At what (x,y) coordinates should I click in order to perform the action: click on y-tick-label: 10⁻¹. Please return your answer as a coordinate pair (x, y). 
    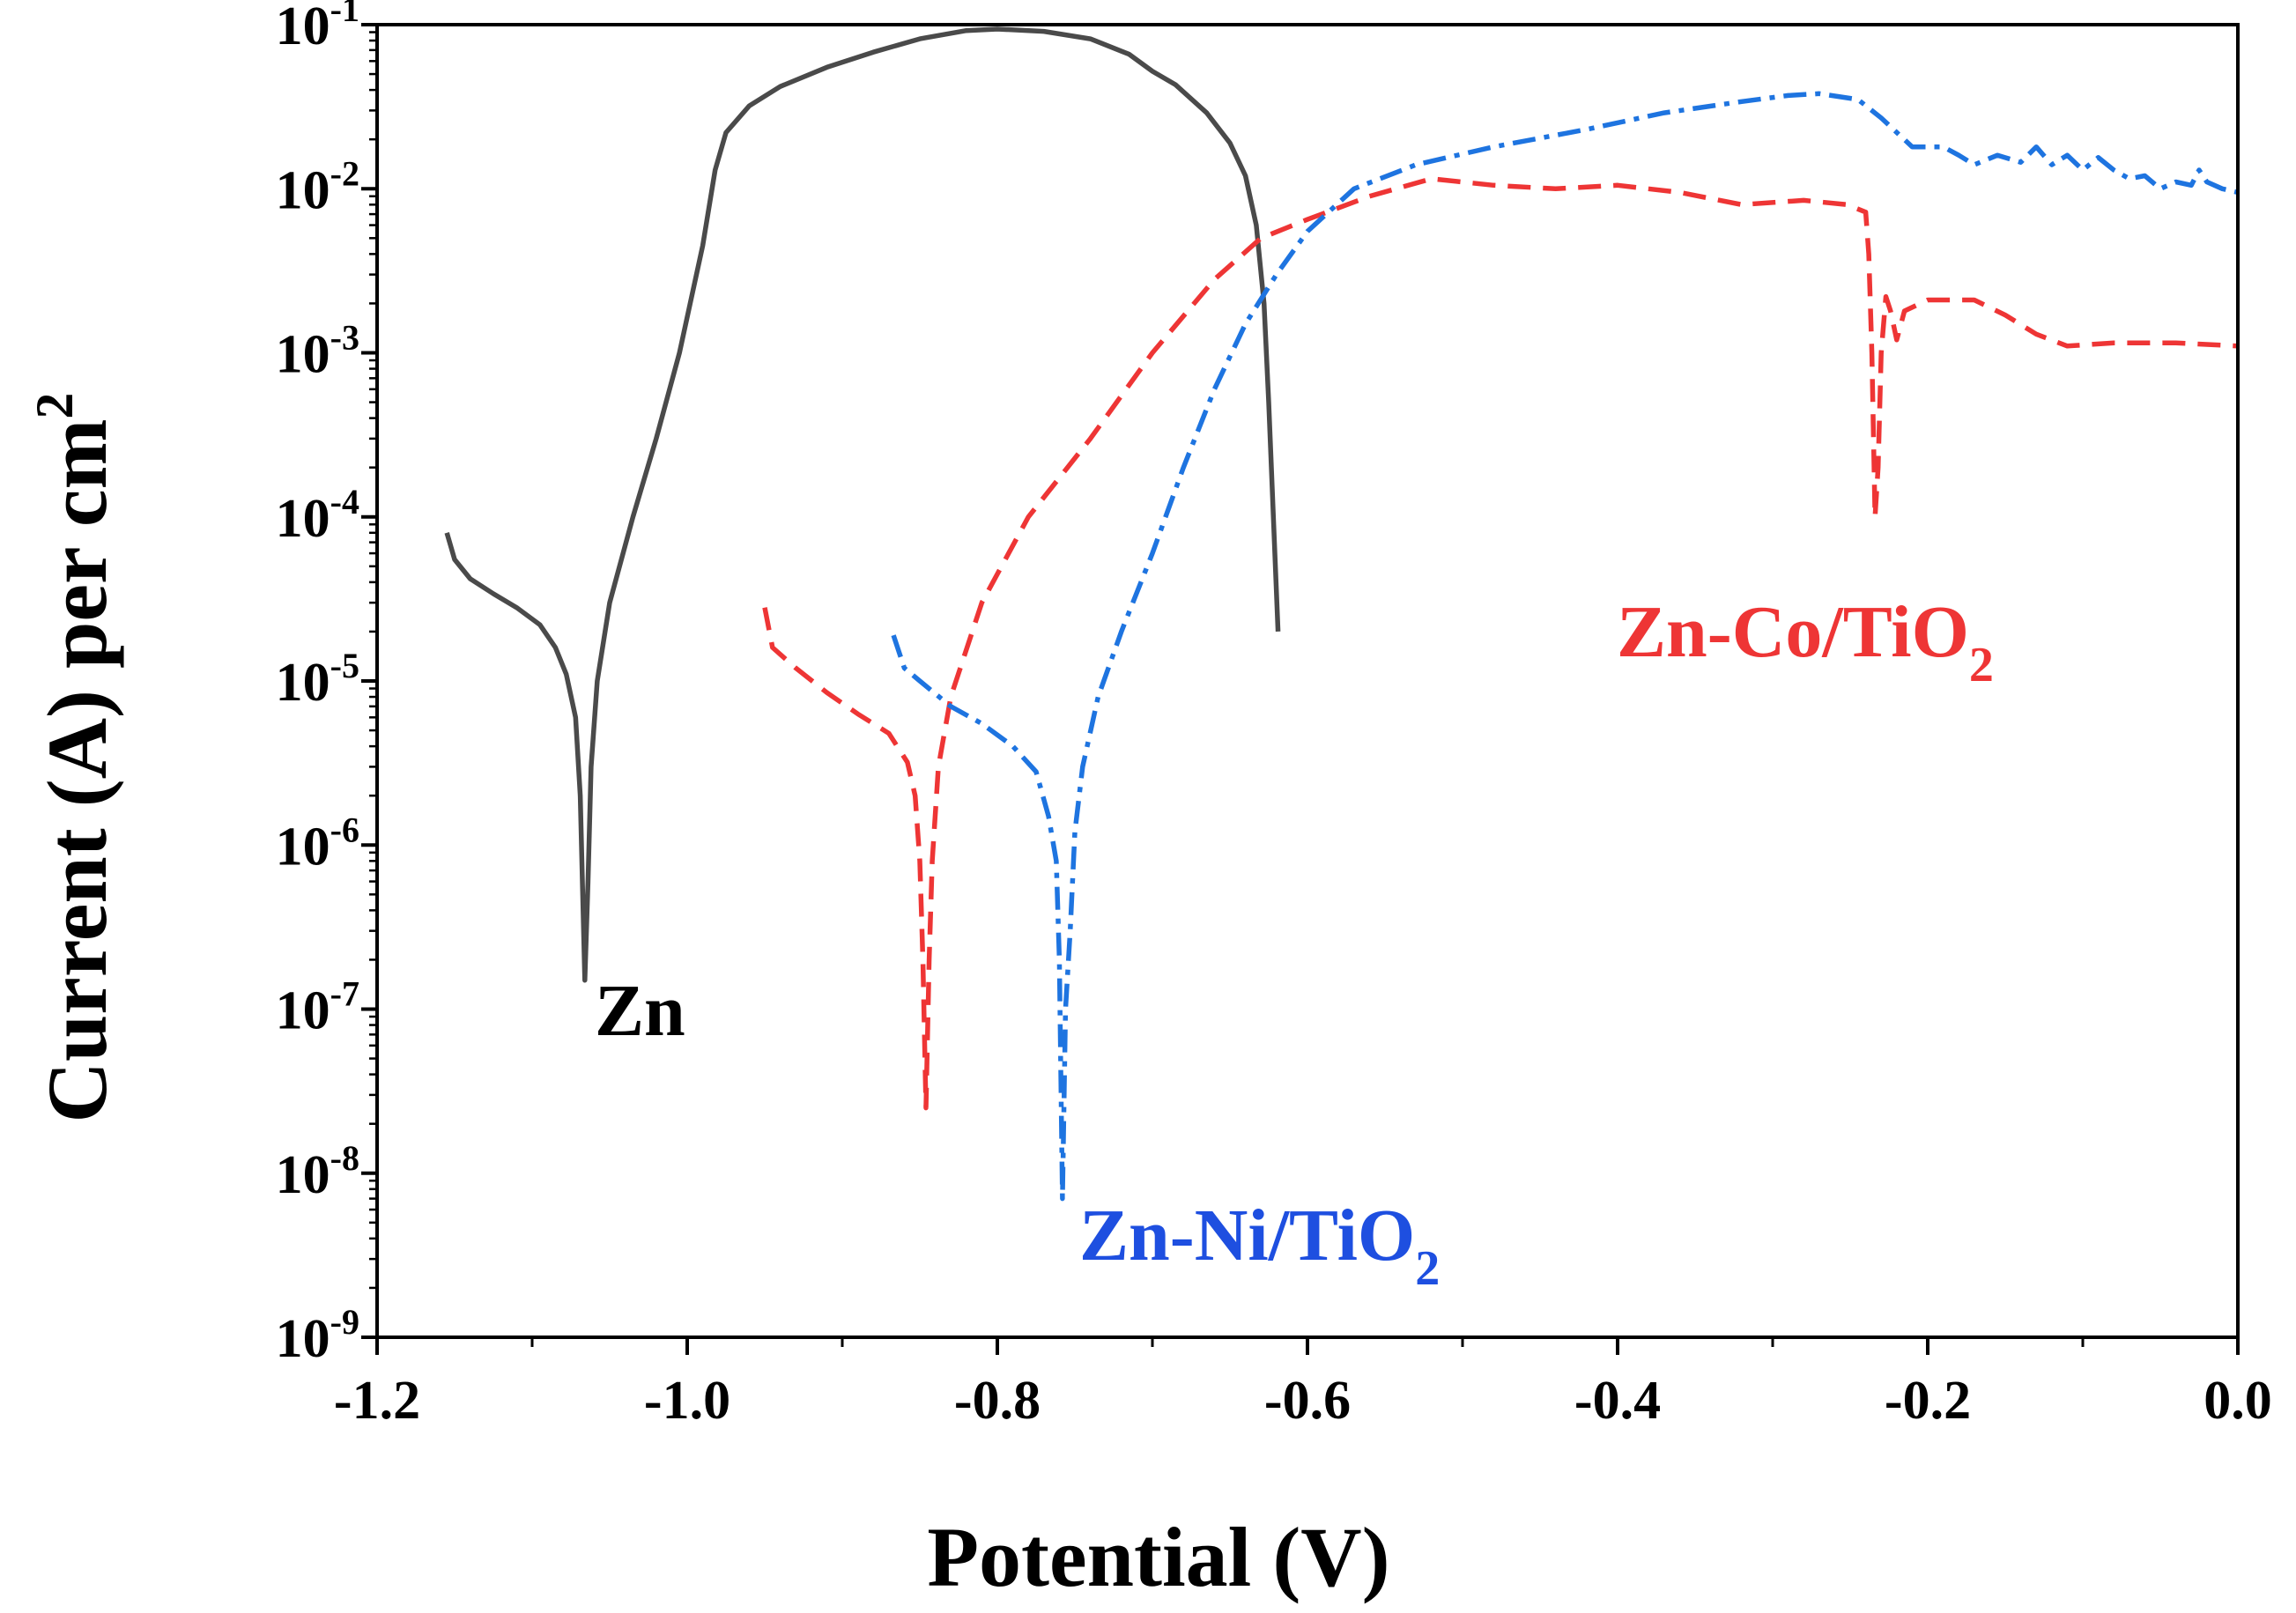
    Looking at the image, I should click on (317, 28).